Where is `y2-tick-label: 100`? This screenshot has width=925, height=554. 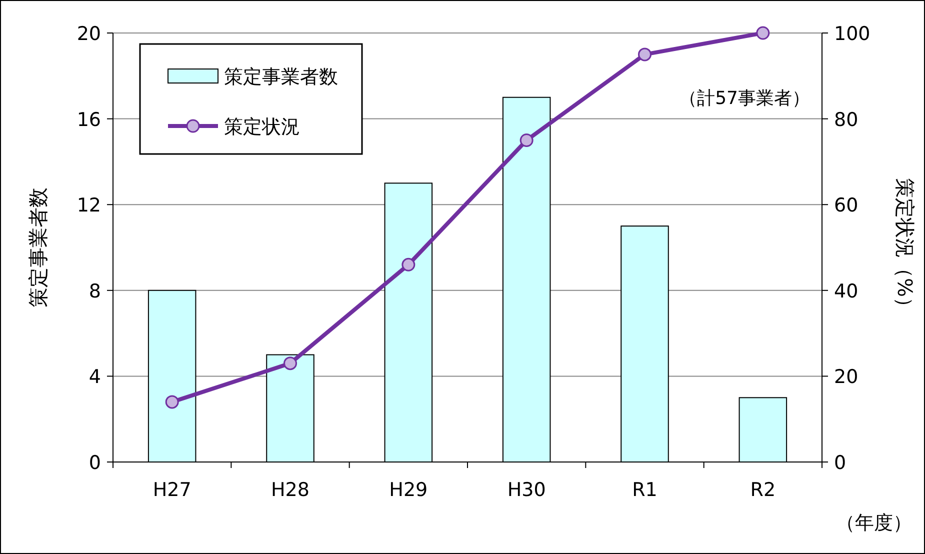 y2-tick-label: 100 is located at coordinates (852, 34).